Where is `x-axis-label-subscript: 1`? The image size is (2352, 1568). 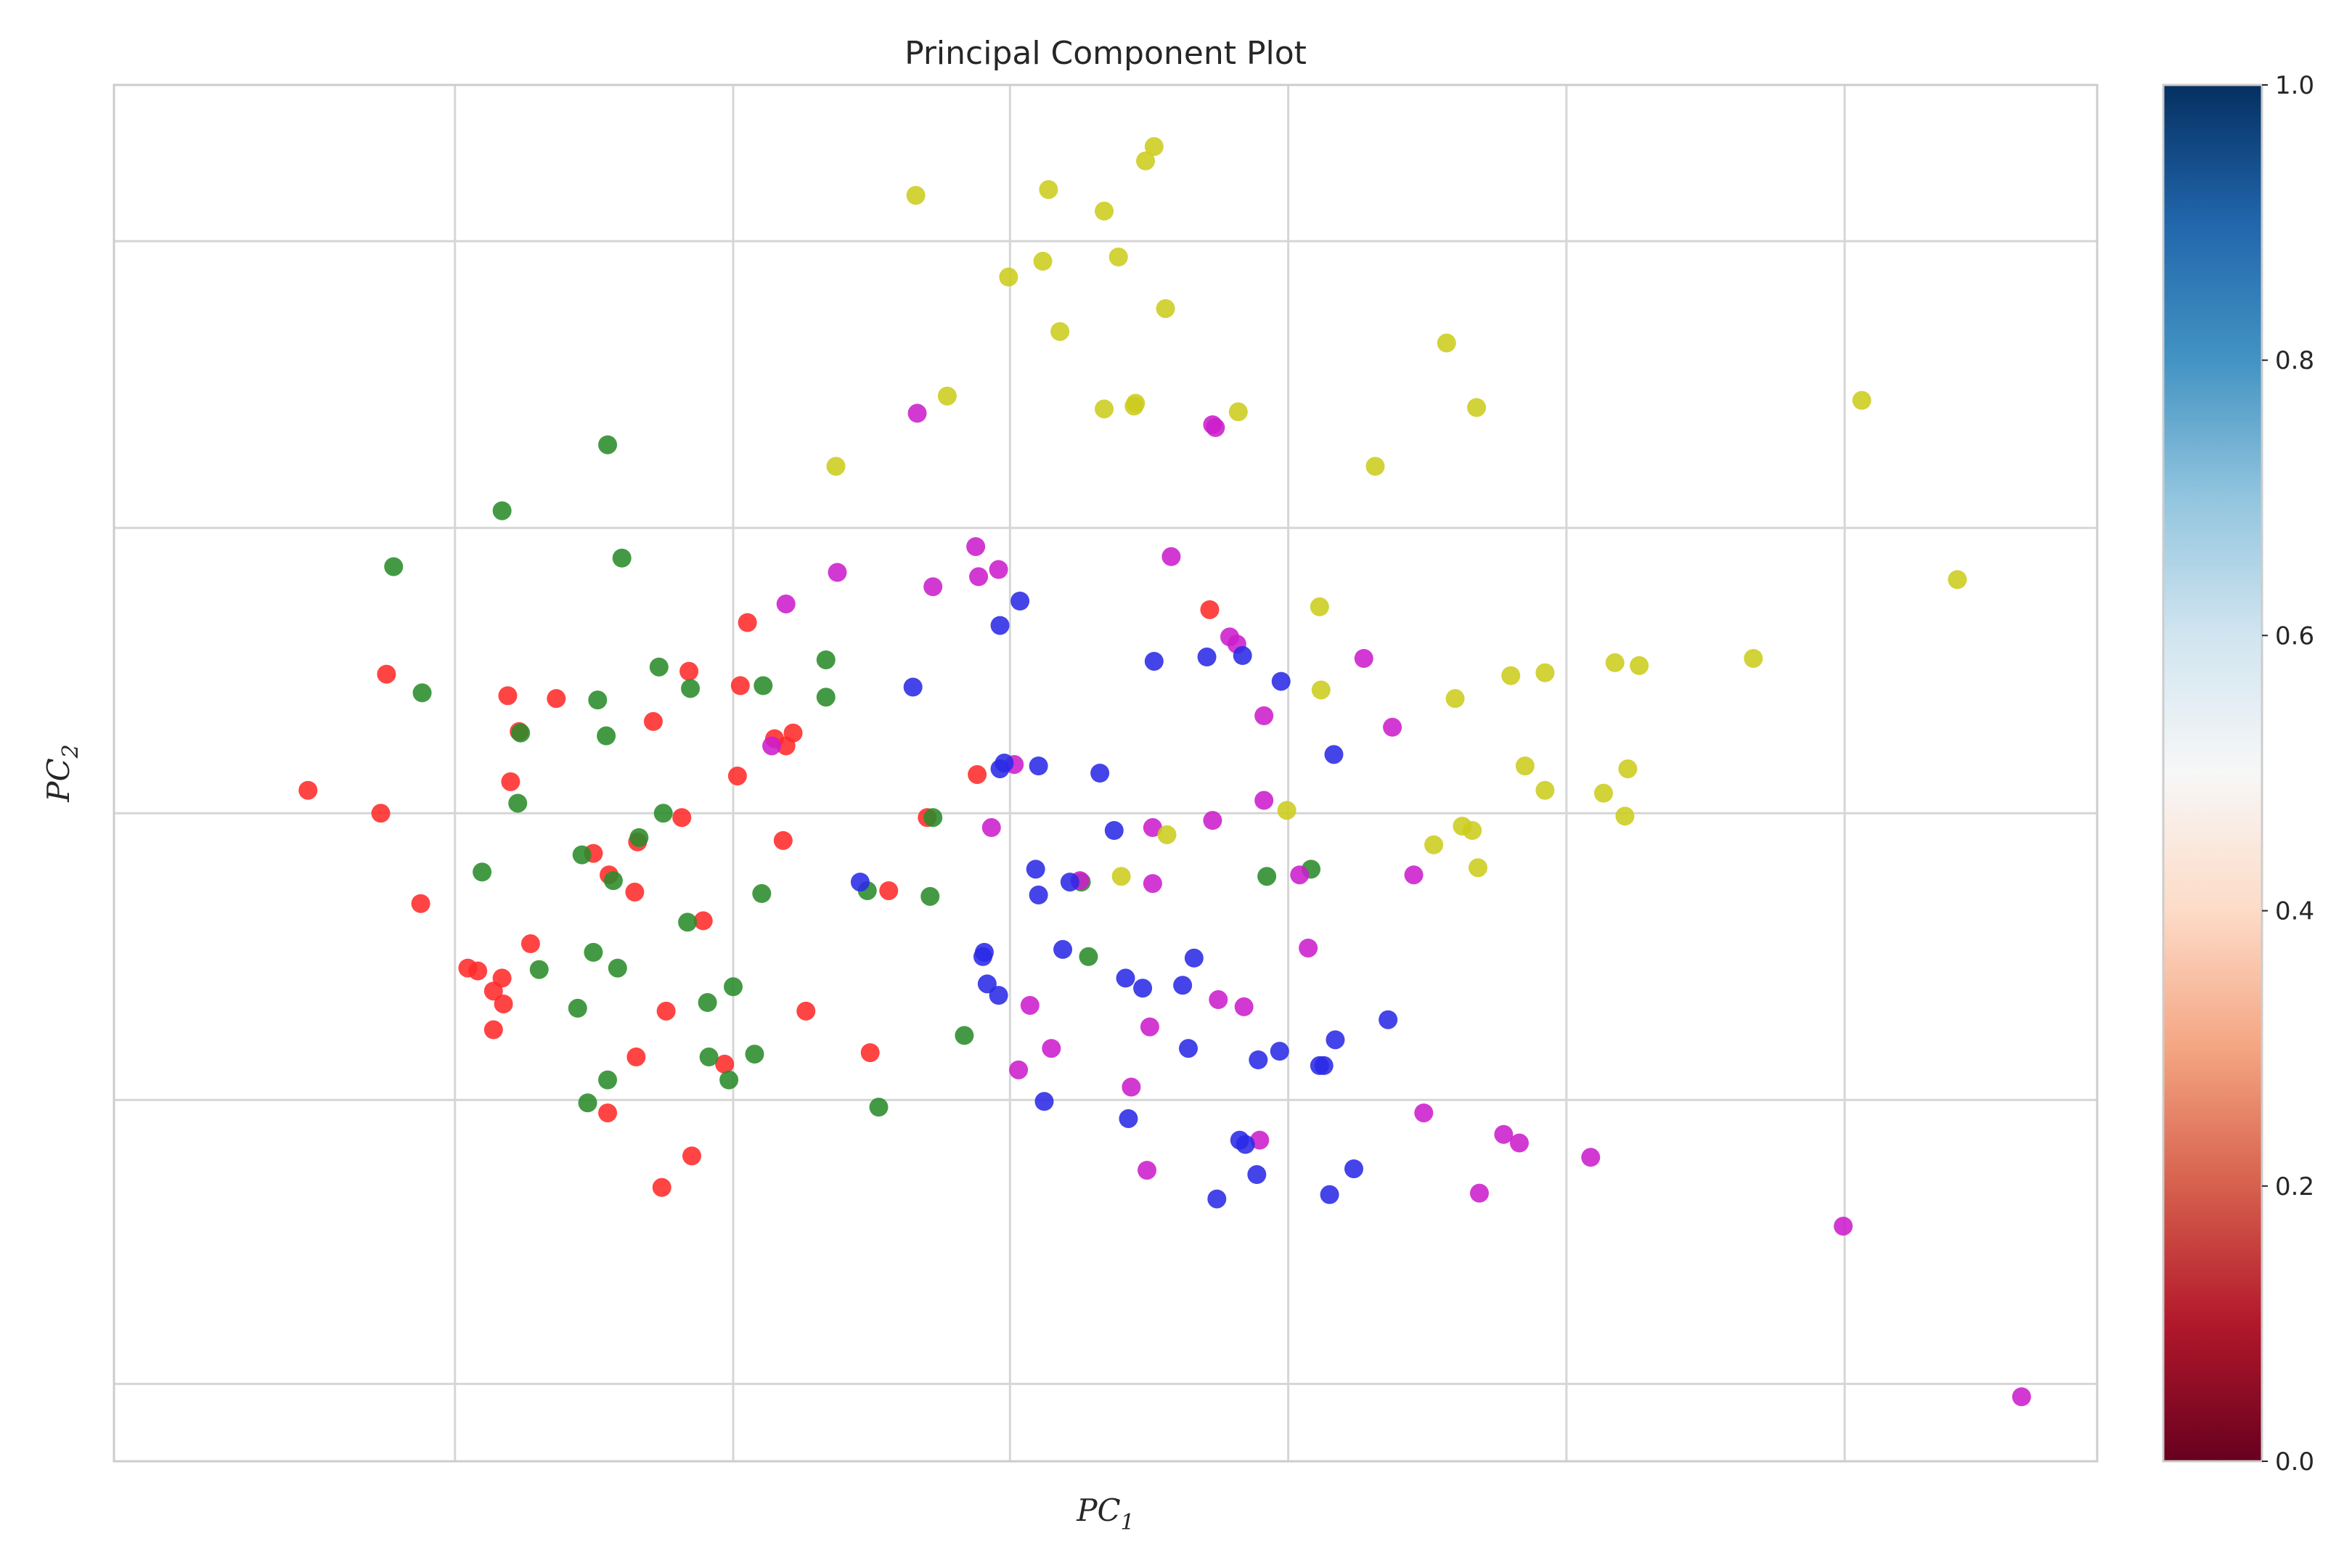 x-axis-label-subscript: 1 is located at coordinates (1128, 1523).